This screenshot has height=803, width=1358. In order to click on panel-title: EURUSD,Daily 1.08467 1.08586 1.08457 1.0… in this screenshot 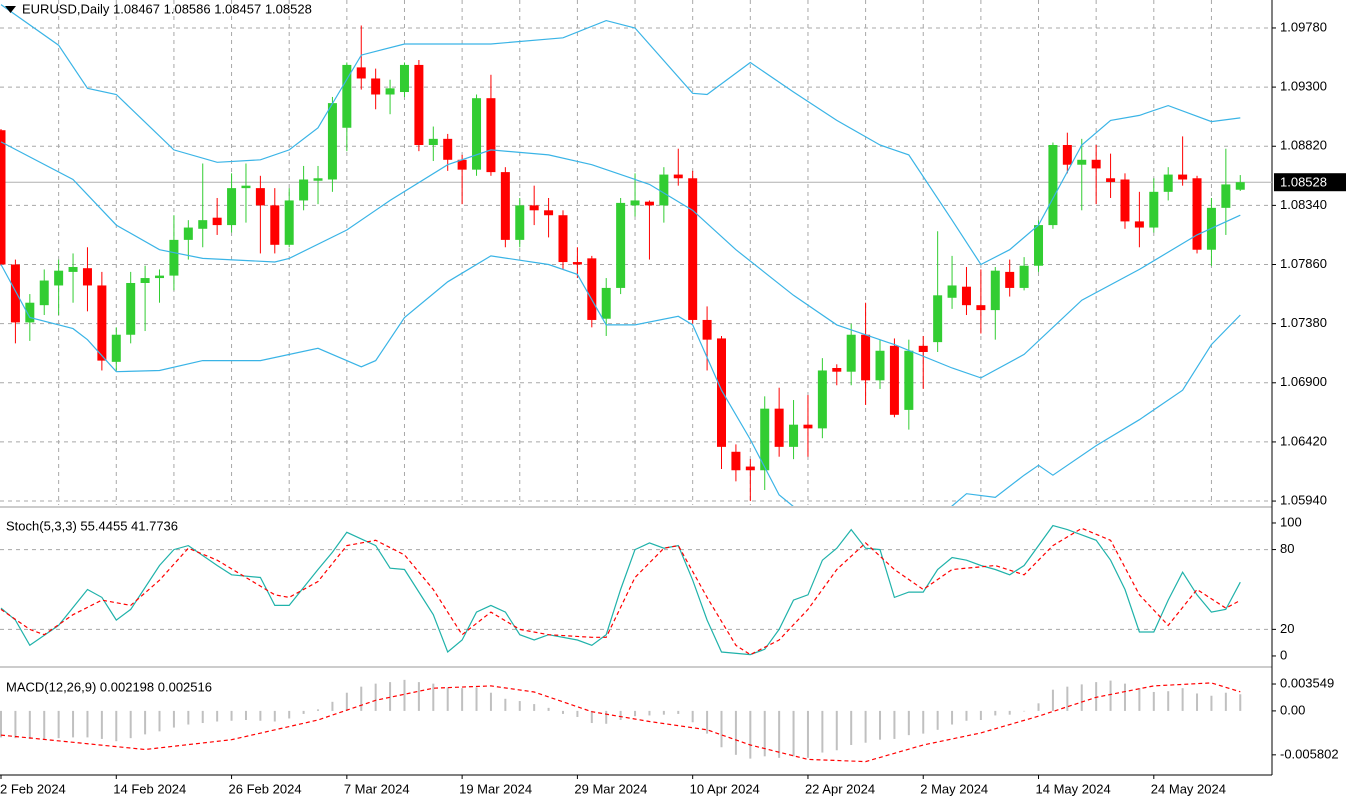, I will do `click(167, 8)`.